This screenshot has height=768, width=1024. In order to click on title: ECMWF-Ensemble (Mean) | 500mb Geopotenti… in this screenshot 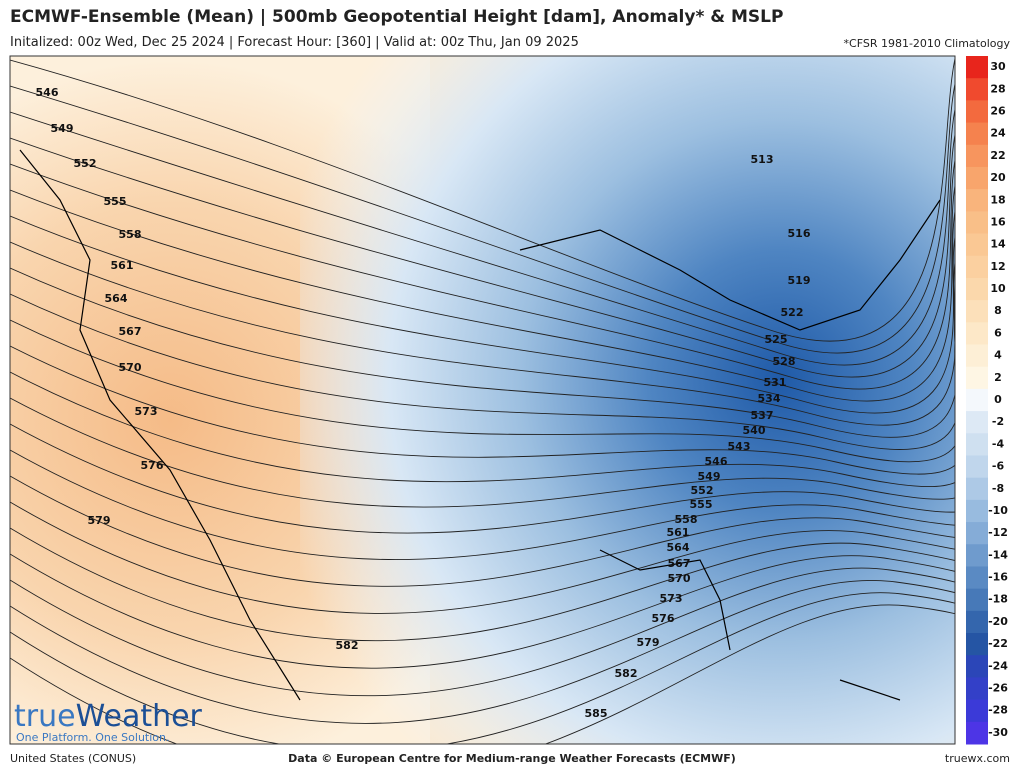, I will do `click(396, 17)`.